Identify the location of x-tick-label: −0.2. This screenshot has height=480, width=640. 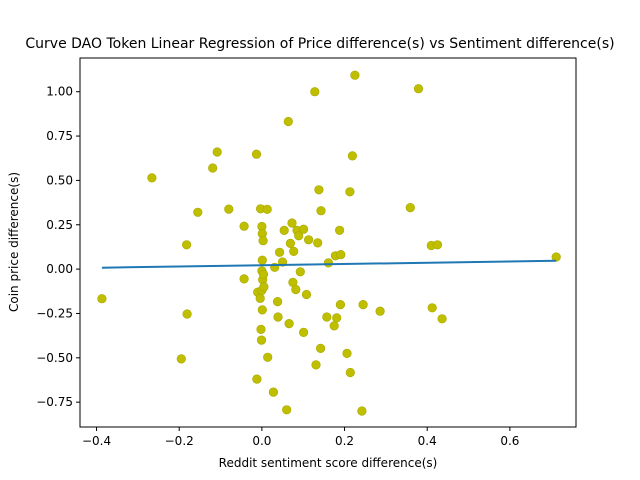
(179, 441).